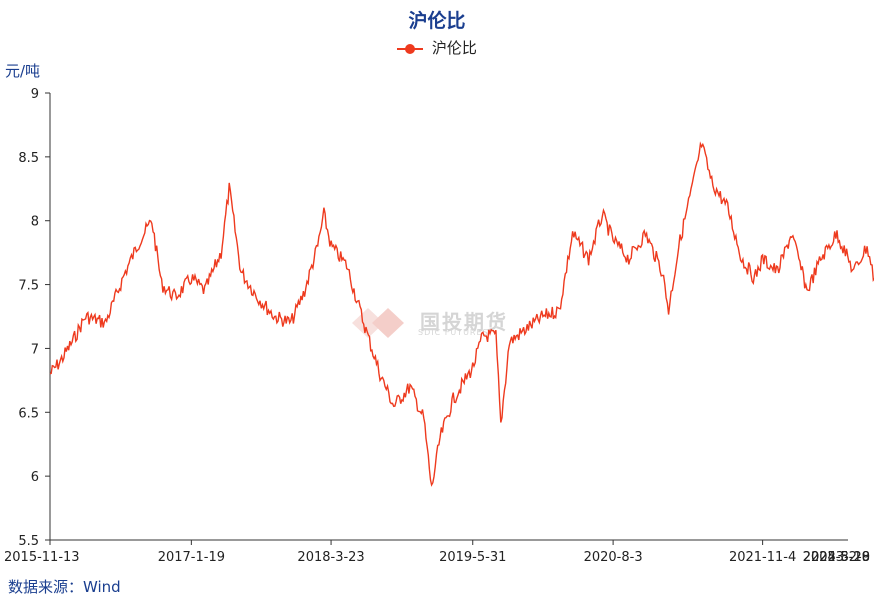 This screenshot has width=874, height=598. Describe the element at coordinates (64, 587) in the screenshot. I see `source-note: 数据来源：Wind` at that location.